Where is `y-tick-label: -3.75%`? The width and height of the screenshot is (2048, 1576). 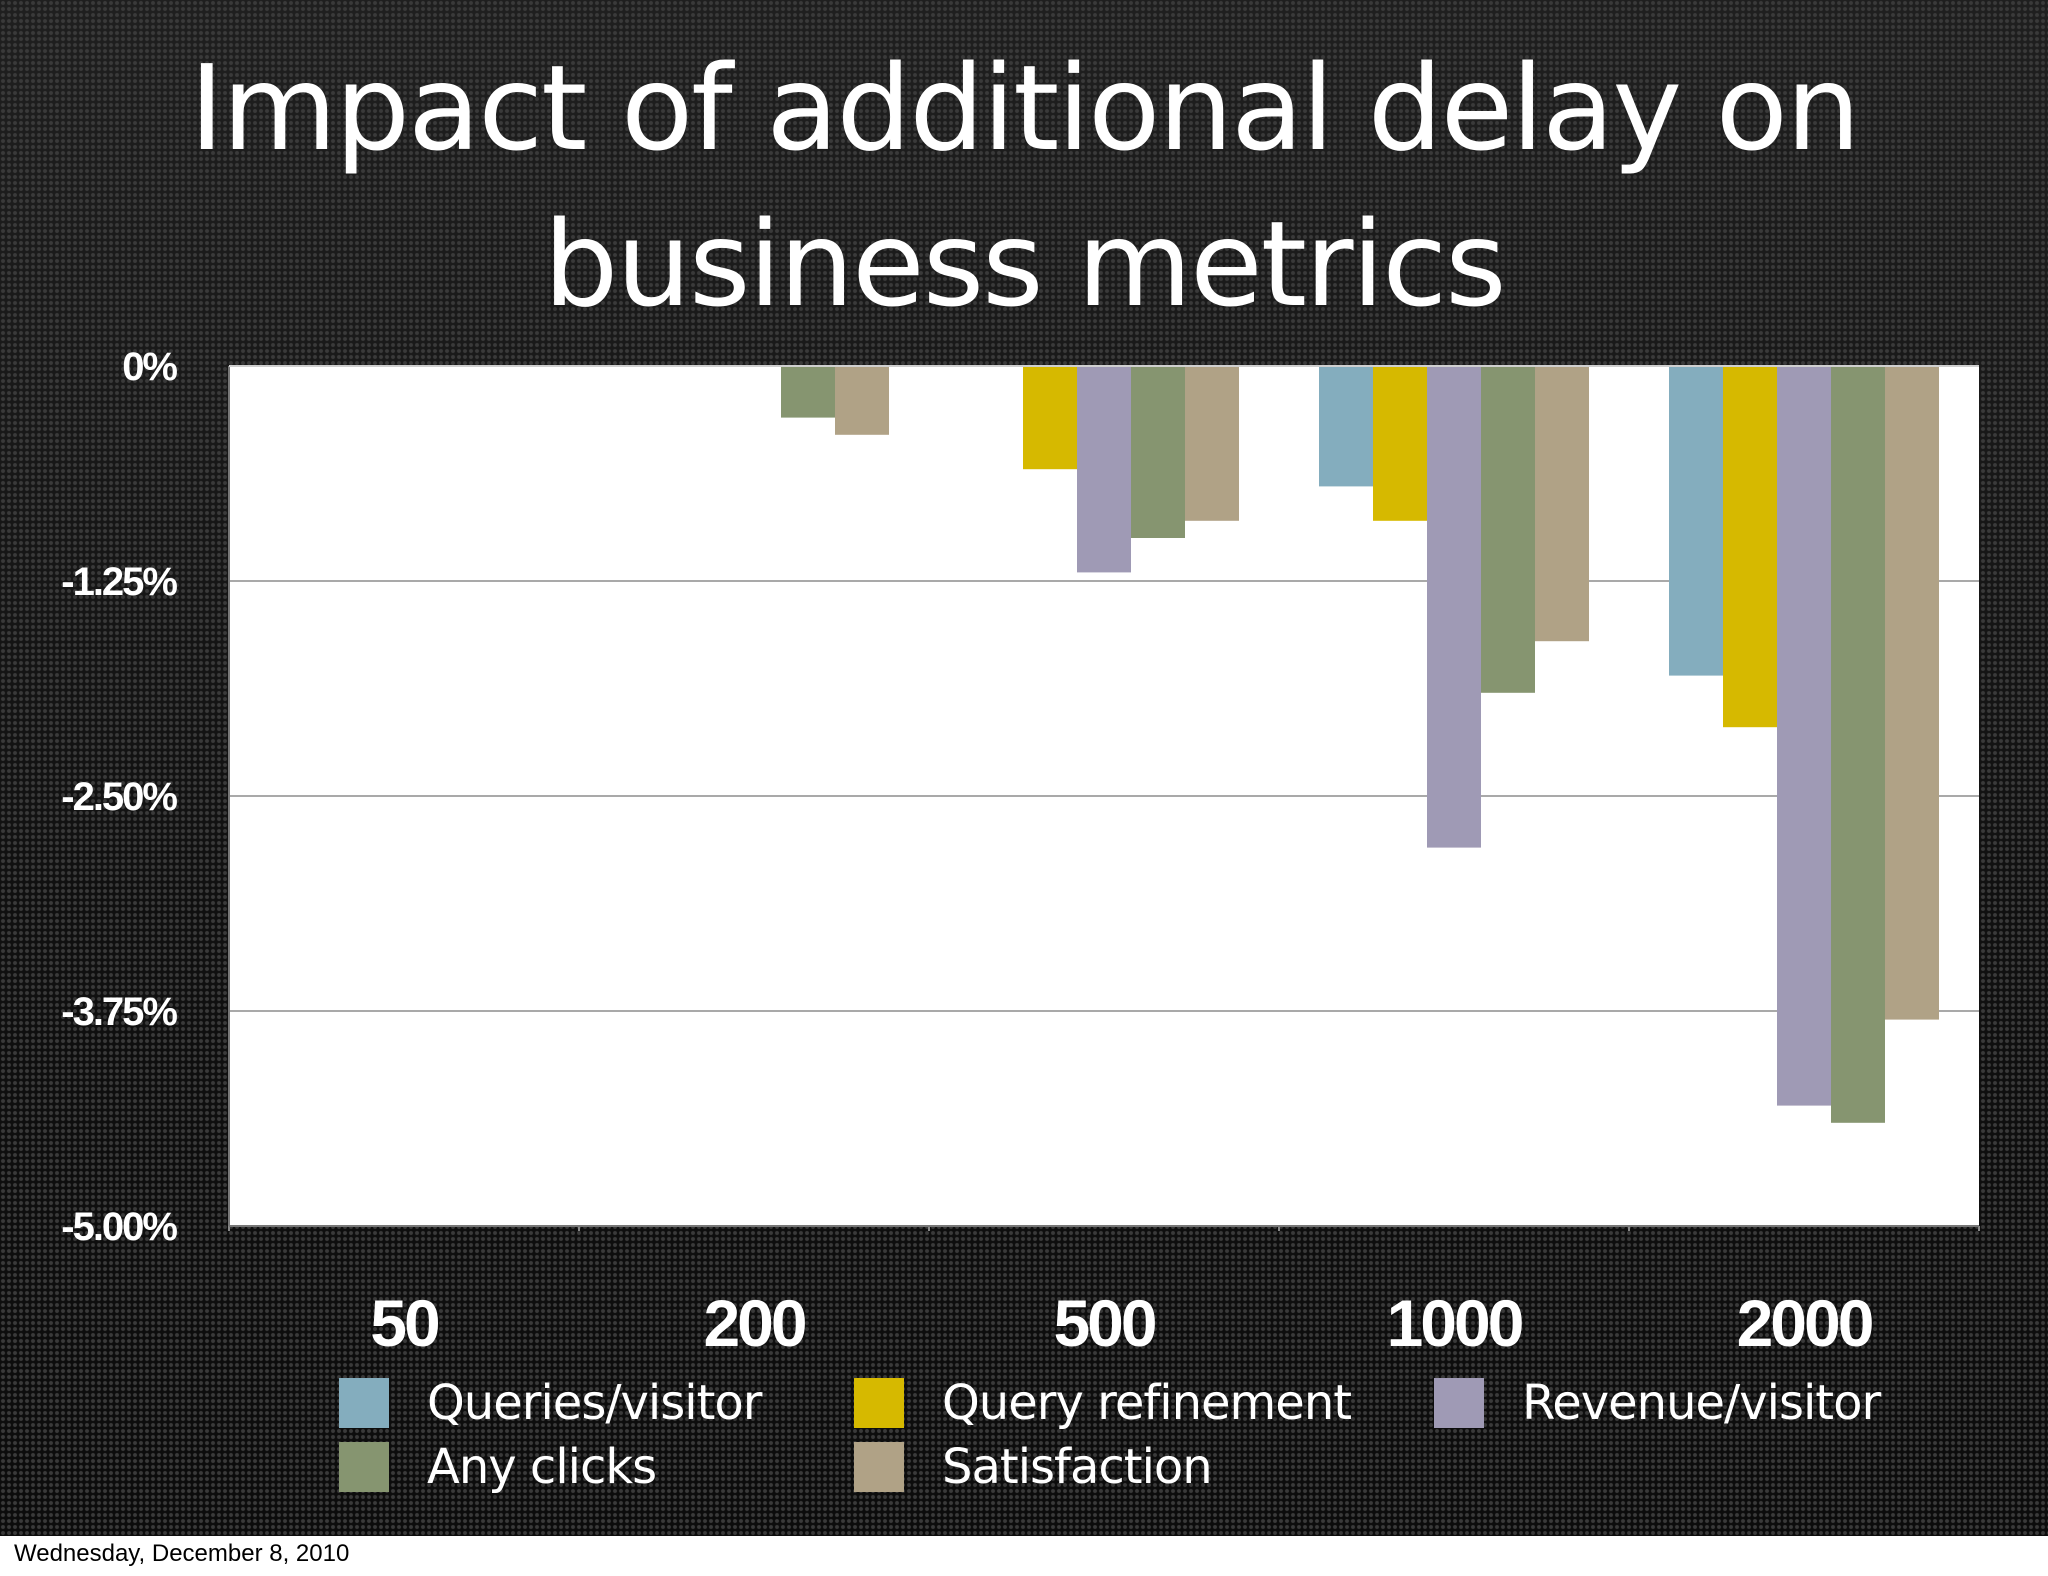 y-tick-label: -3.75% is located at coordinates (119, 1012).